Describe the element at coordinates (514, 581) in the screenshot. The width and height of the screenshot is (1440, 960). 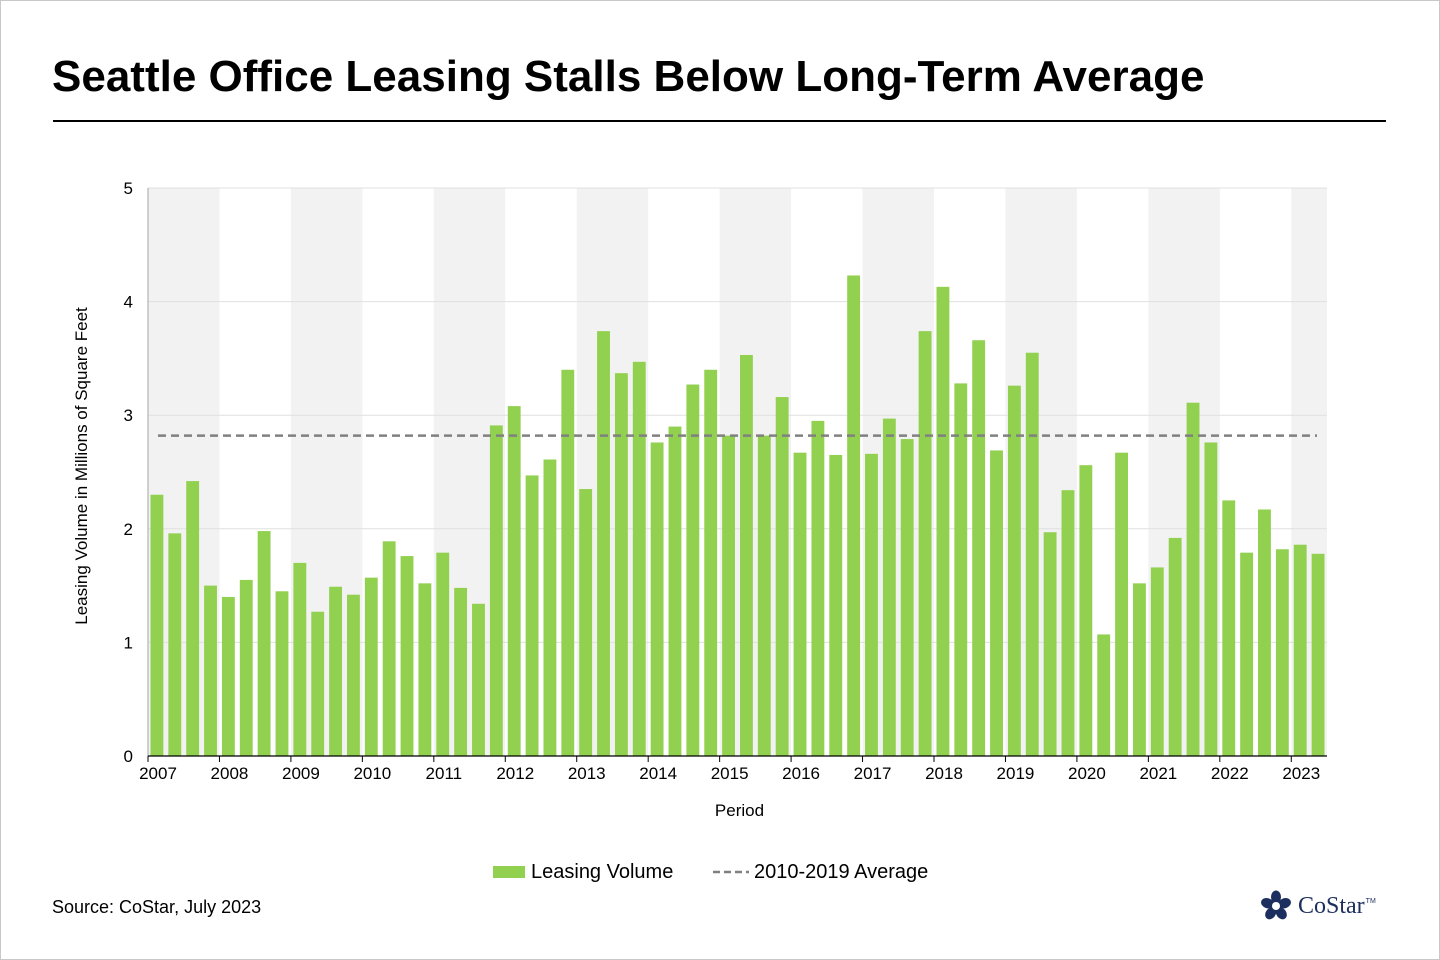
I see `bar-2012-q1` at that location.